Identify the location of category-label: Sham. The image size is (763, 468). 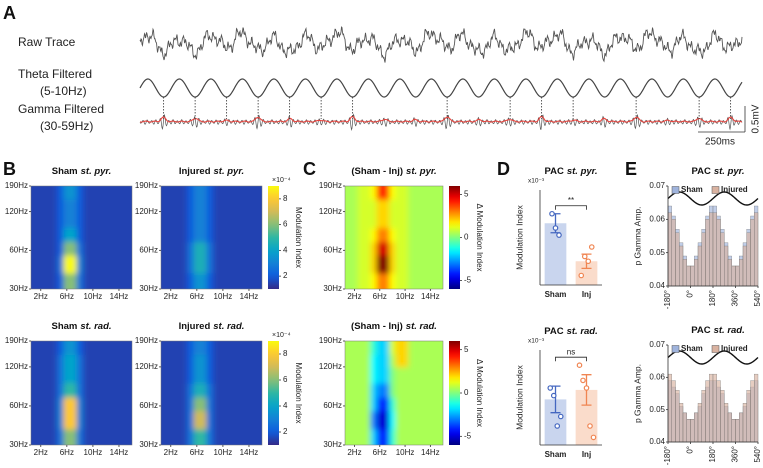
(556, 294).